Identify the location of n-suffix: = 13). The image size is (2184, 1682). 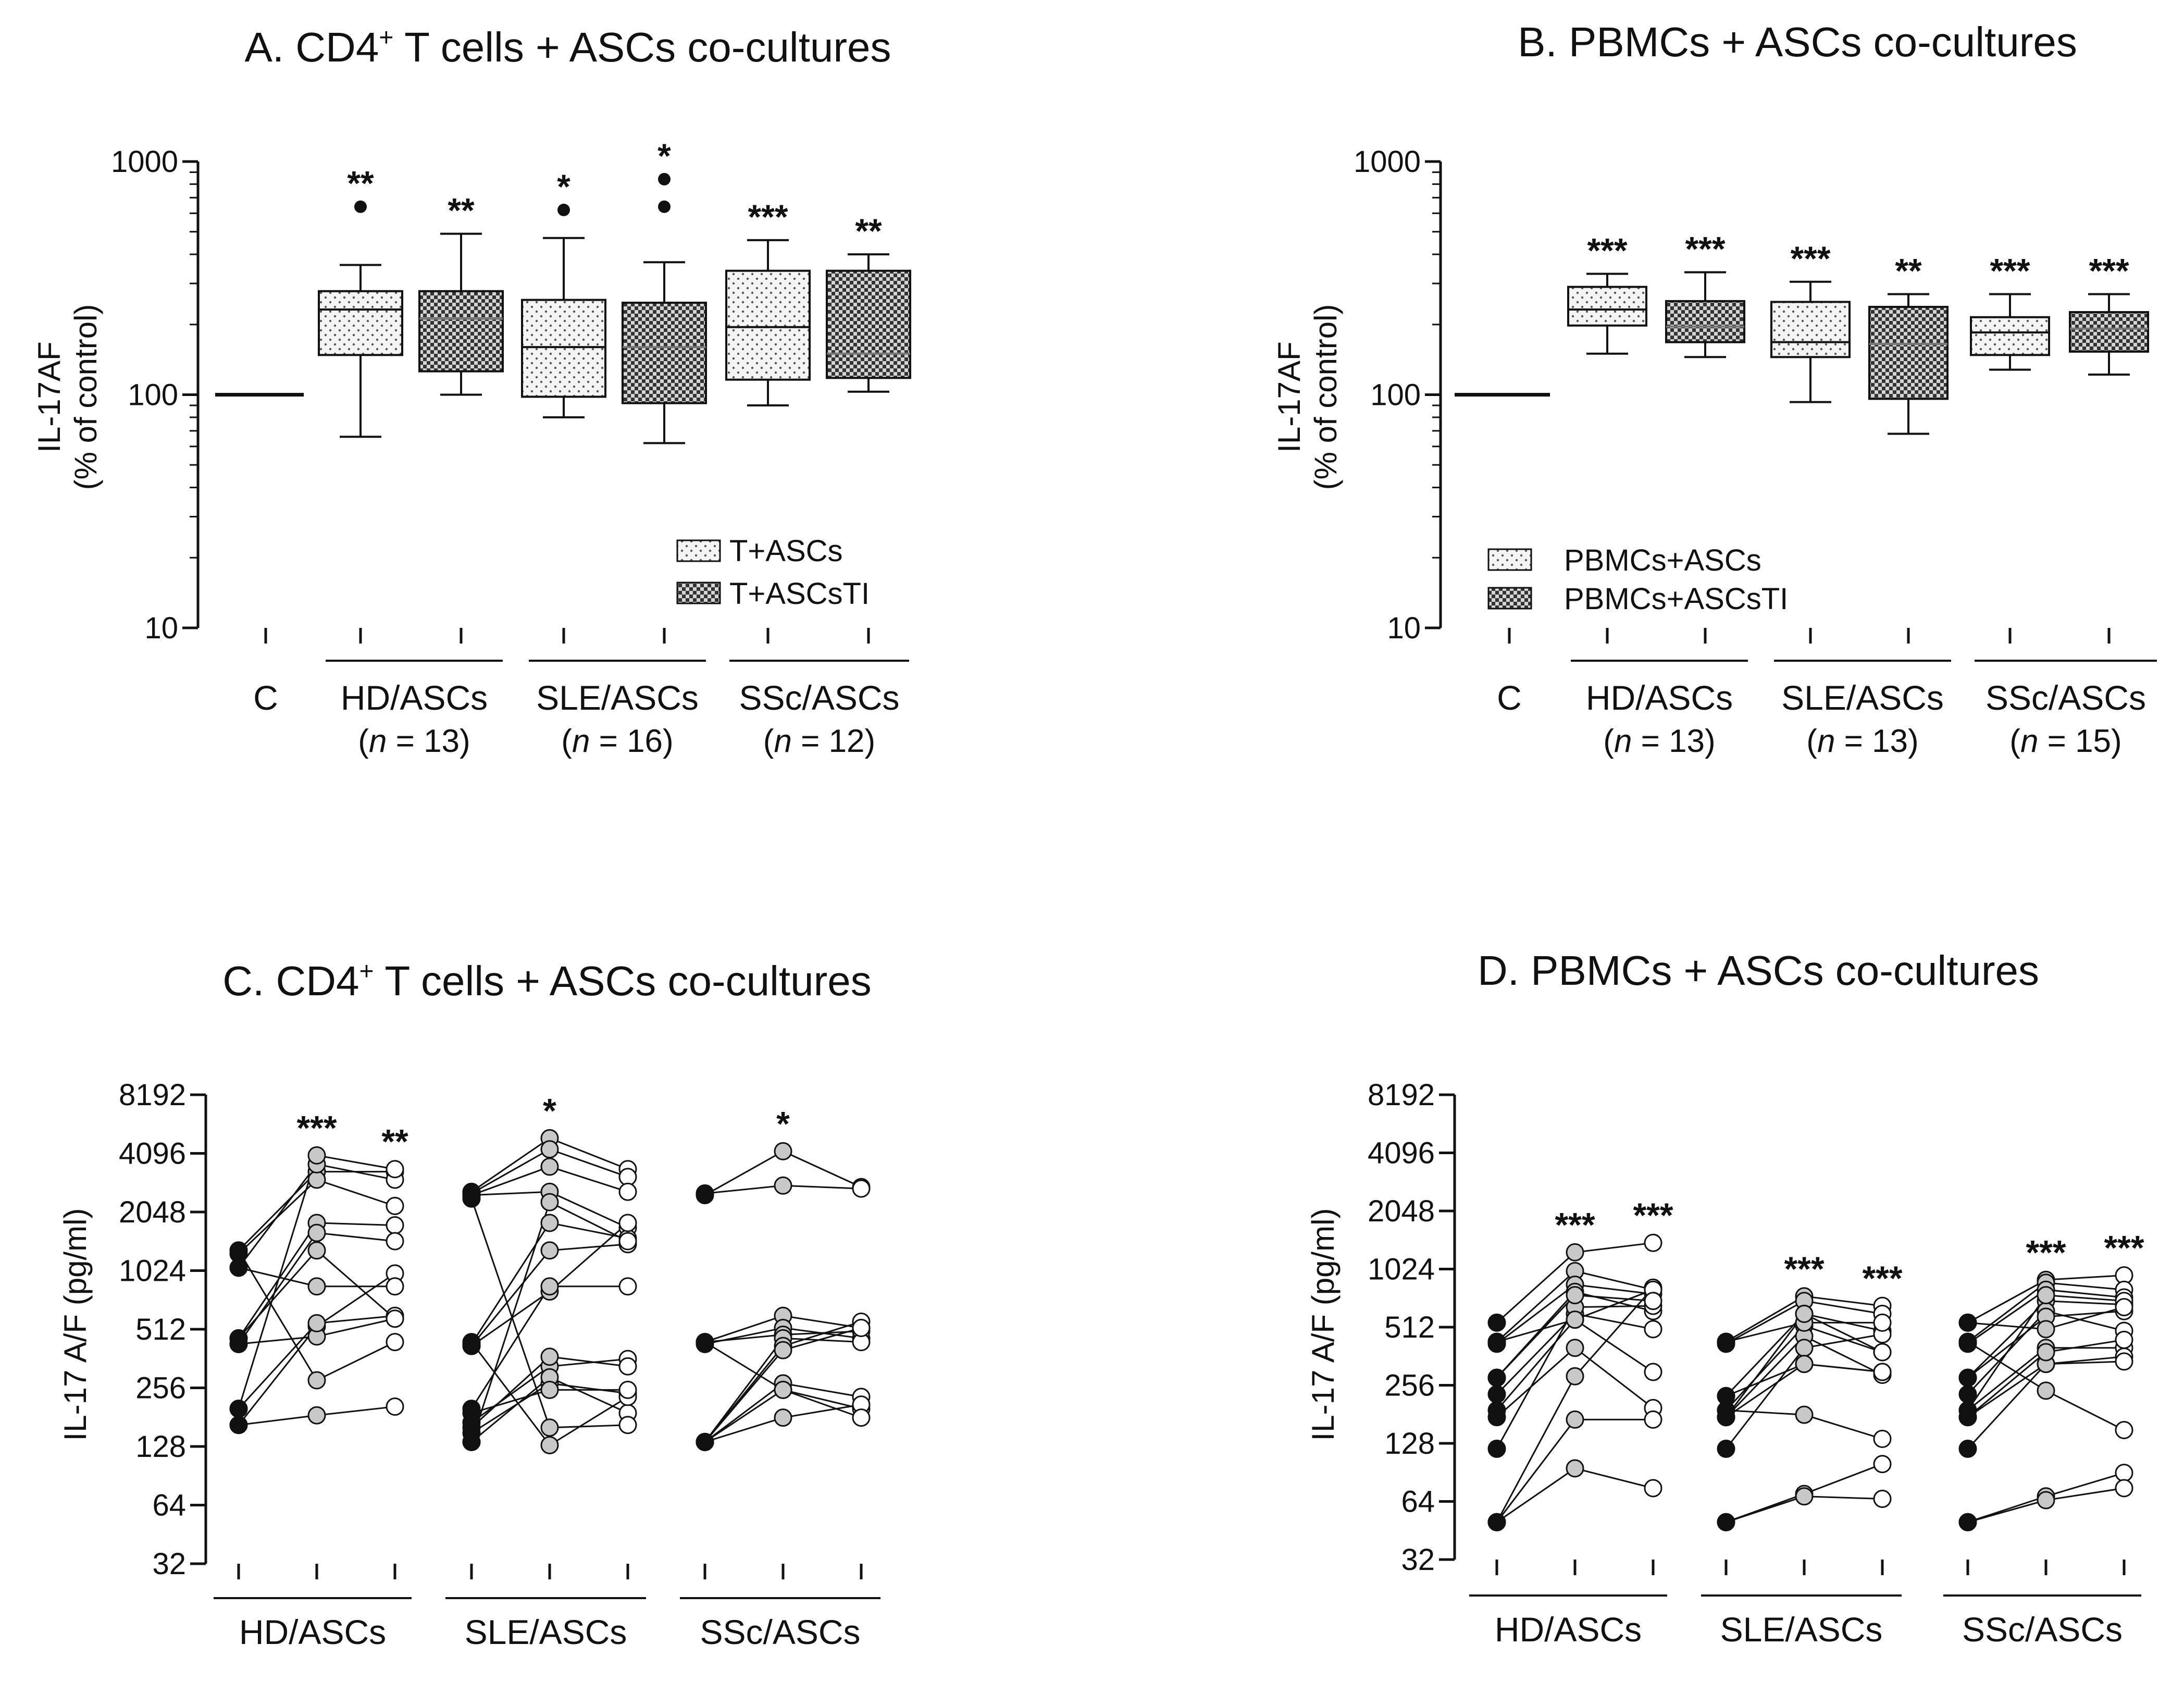
(1673, 741).